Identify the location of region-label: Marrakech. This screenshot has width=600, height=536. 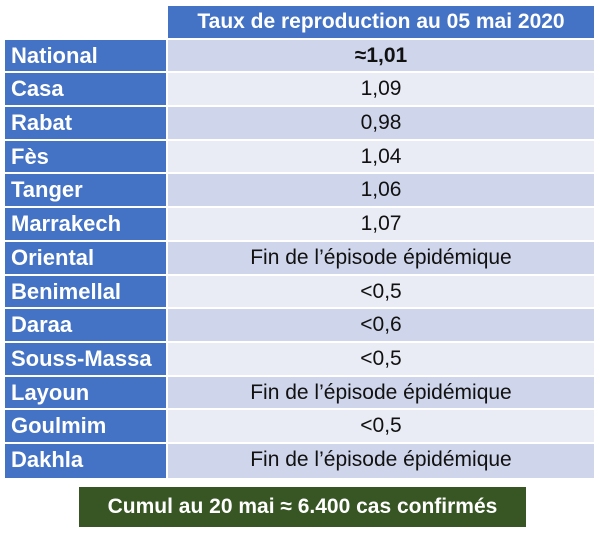
(86, 224).